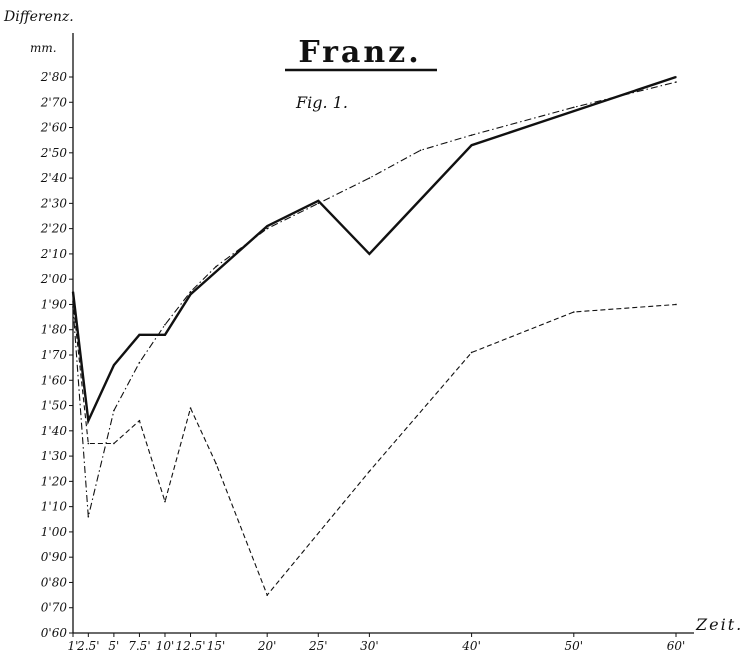 The width and height of the screenshot is (751, 660). I want to click on y-tick-label: 1'40, so click(54, 431).